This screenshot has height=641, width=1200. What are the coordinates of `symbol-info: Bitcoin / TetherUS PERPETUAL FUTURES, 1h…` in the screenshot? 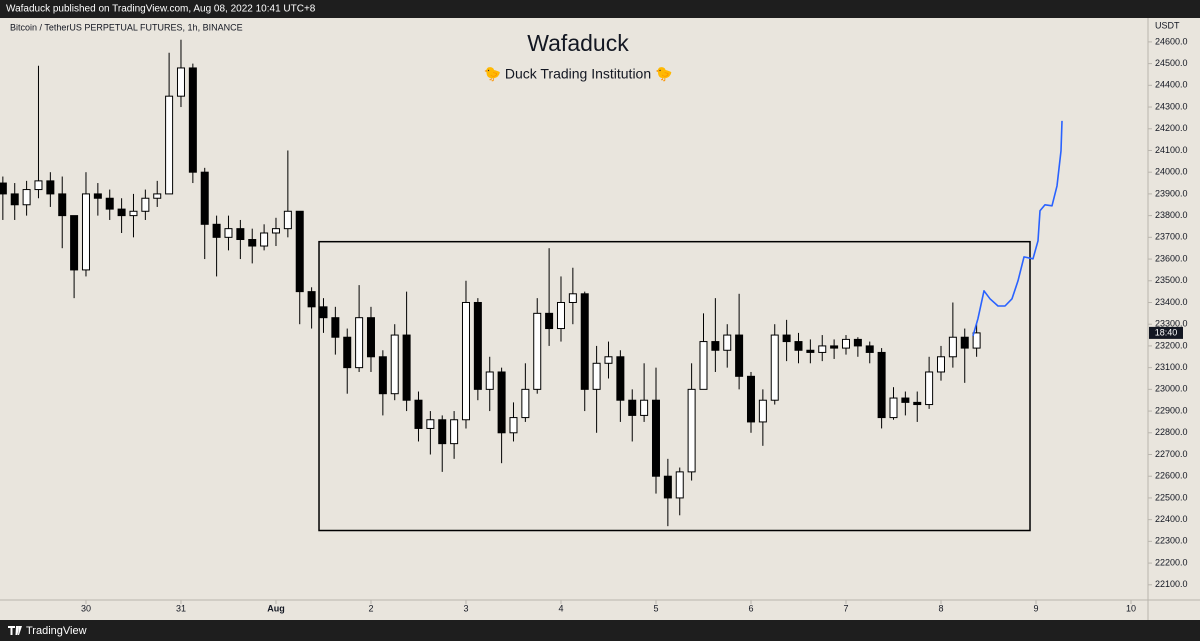 It's located at (126, 27).